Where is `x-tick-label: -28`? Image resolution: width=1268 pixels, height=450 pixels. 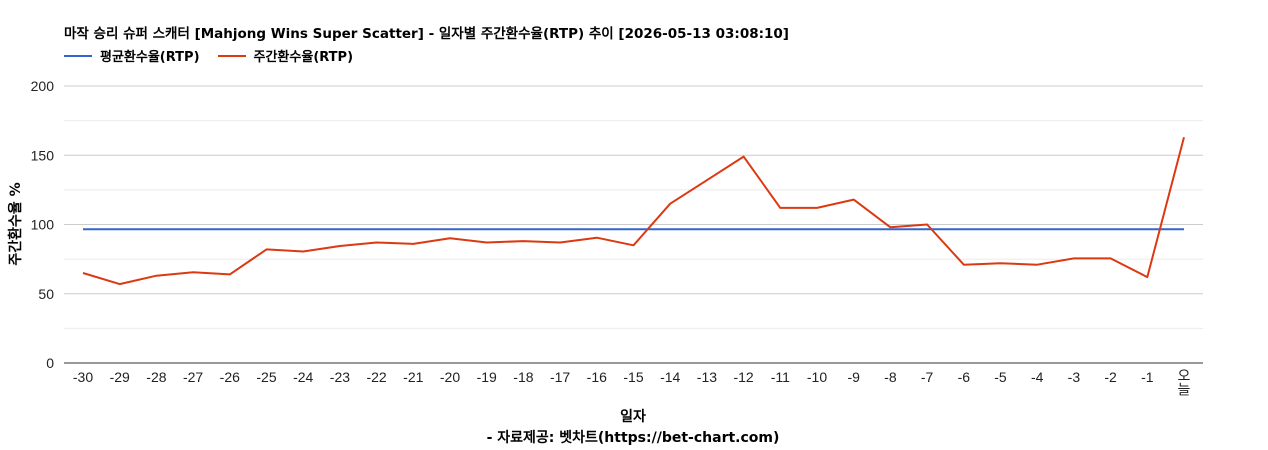 x-tick-label: -28 is located at coordinates (156, 377).